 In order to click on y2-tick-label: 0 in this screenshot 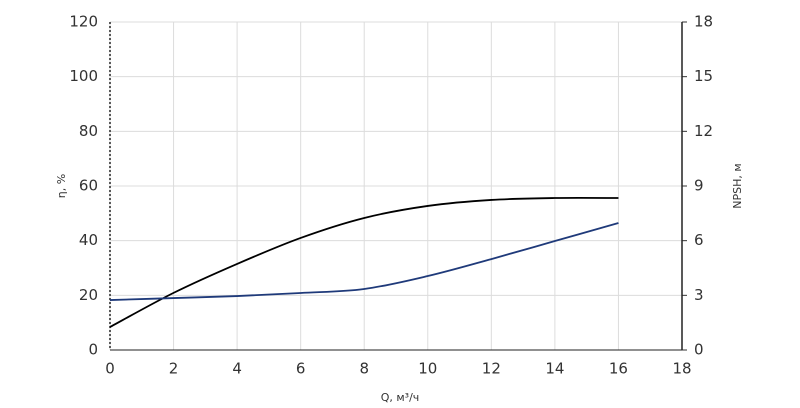, I will do `click(699, 350)`.